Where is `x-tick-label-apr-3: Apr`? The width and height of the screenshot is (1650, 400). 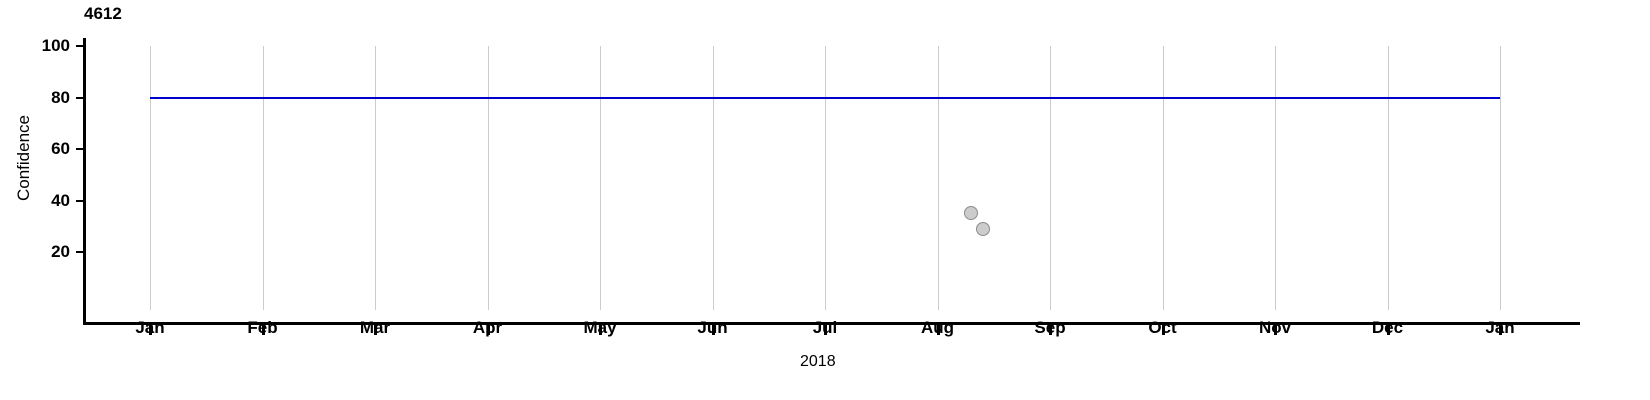 x-tick-label-apr-3: Apr is located at coordinates (487, 327).